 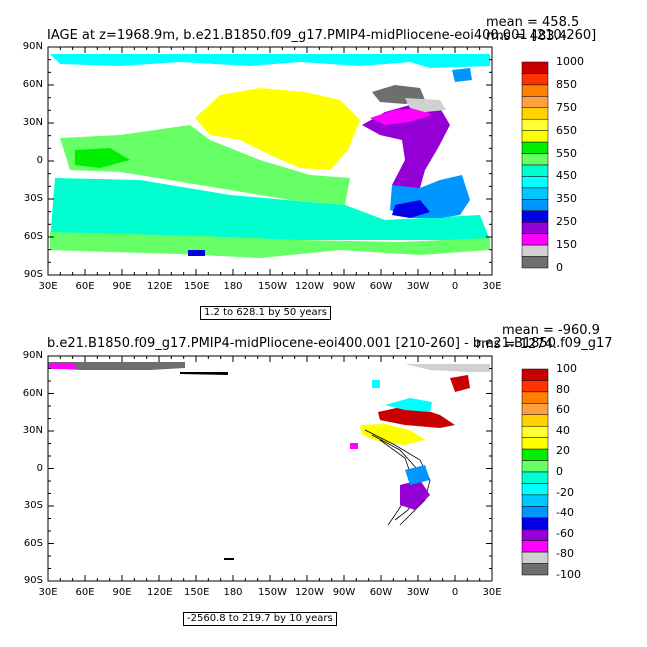 What do you see at coordinates (566, 199) in the screenshot?
I see `colorbar-label: 350` at bounding box center [566, 199].